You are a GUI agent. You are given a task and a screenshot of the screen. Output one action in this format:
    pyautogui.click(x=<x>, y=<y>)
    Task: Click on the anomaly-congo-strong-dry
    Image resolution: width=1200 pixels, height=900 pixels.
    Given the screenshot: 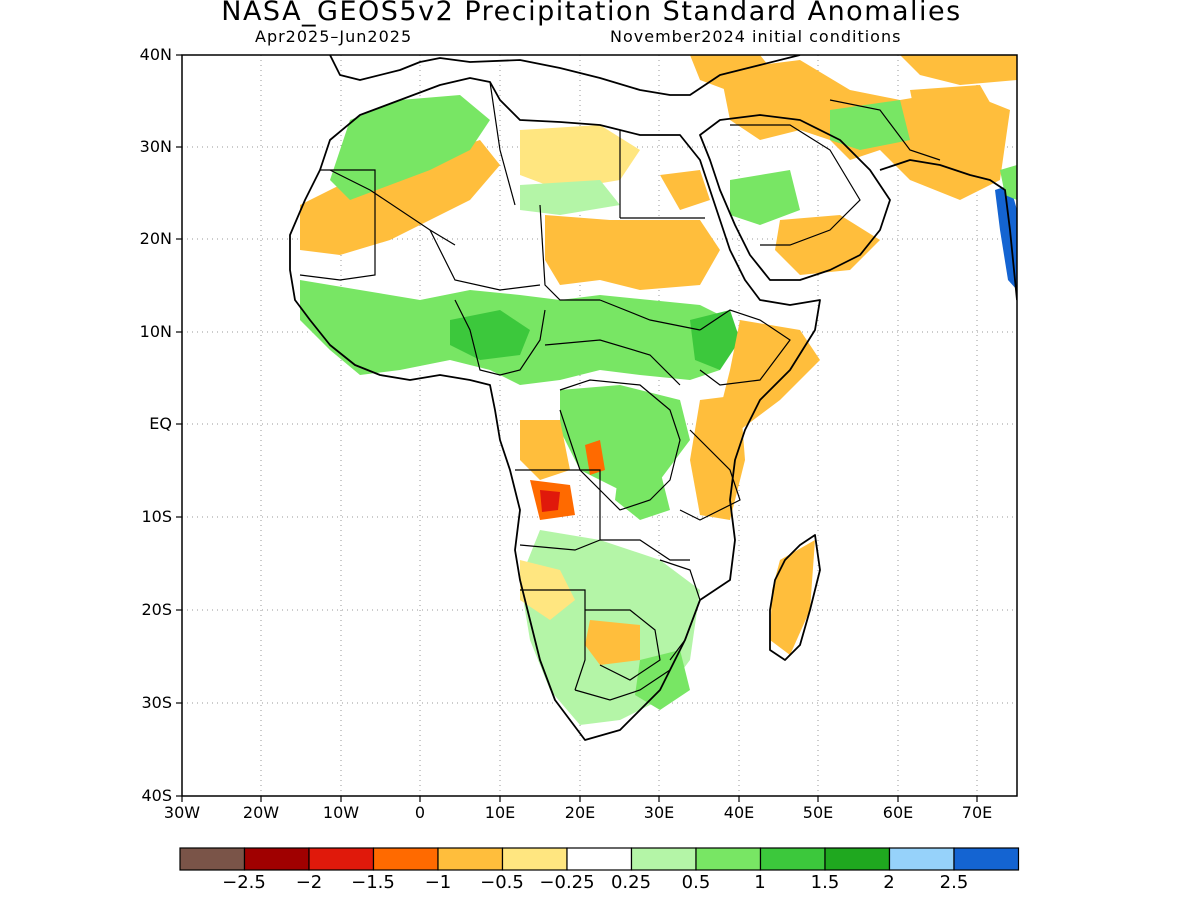 What is the action you would take?
    pyautogui.click(x=595, y=457)
    